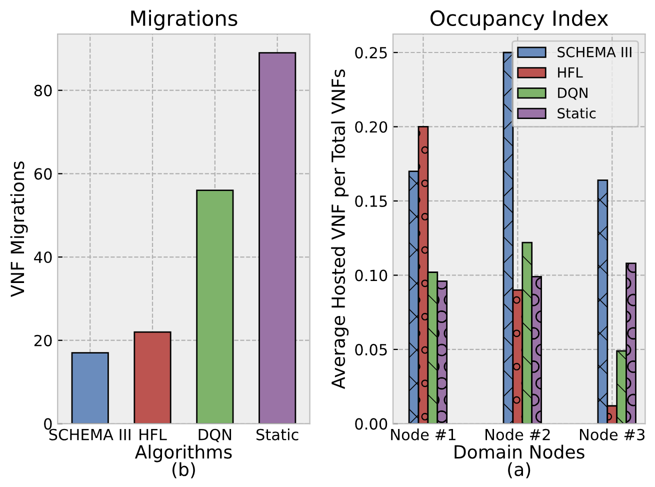  Describe the element at coordinates (570, 72) in the screenshot. I see `legend-label: HFL` at that location.